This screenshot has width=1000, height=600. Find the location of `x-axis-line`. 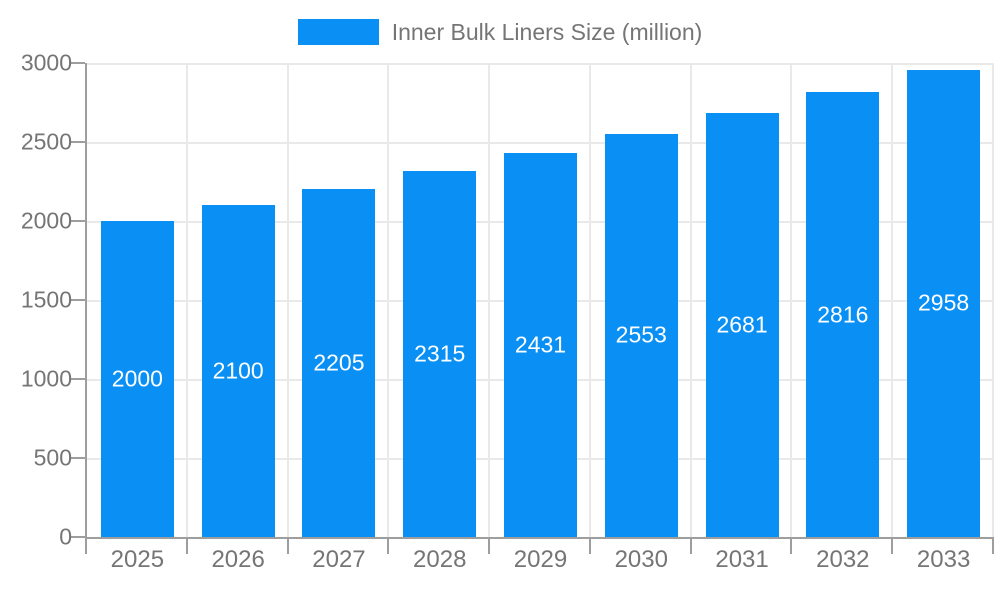

x-axis-line is located at coordinates (540, 538).